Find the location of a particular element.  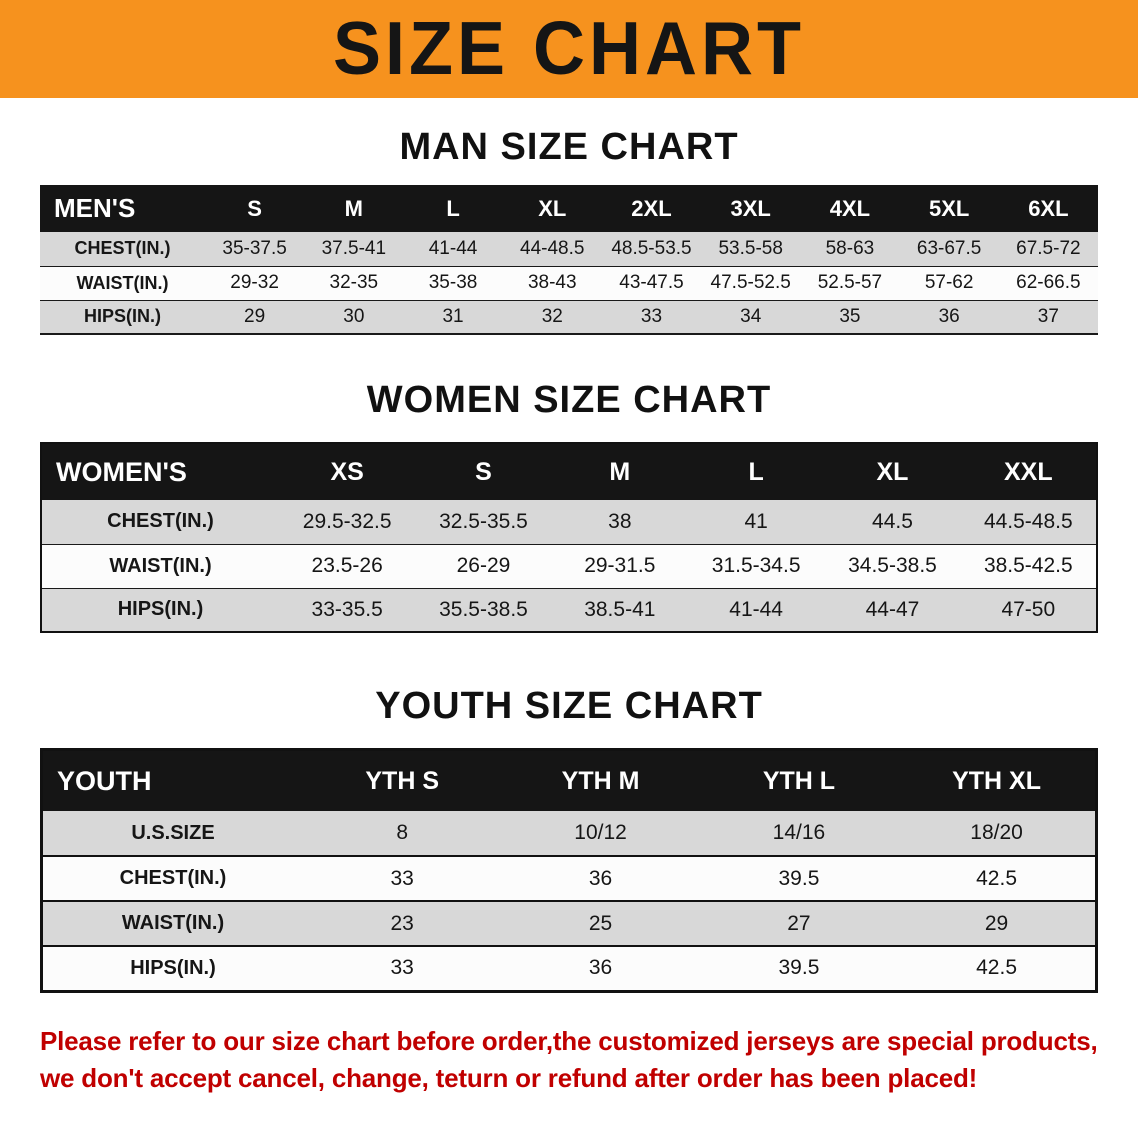

column-header: YTH L is located at coordinates (799, 780).